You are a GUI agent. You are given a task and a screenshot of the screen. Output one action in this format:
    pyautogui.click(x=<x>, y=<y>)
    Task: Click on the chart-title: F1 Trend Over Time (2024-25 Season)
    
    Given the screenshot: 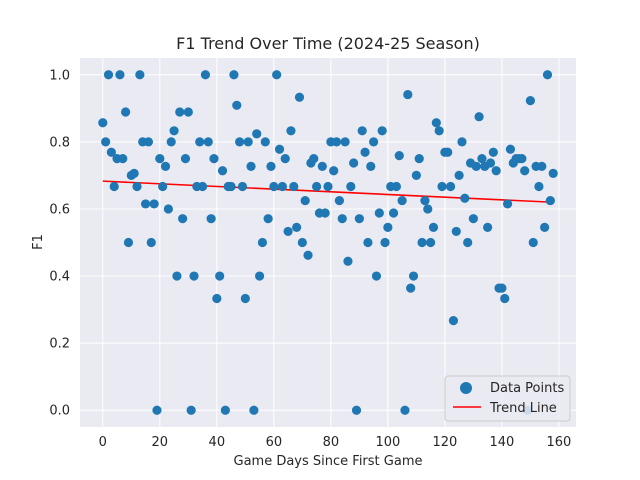 What is the action you would take?
    pyautogui.click(x=328, y=43)
    